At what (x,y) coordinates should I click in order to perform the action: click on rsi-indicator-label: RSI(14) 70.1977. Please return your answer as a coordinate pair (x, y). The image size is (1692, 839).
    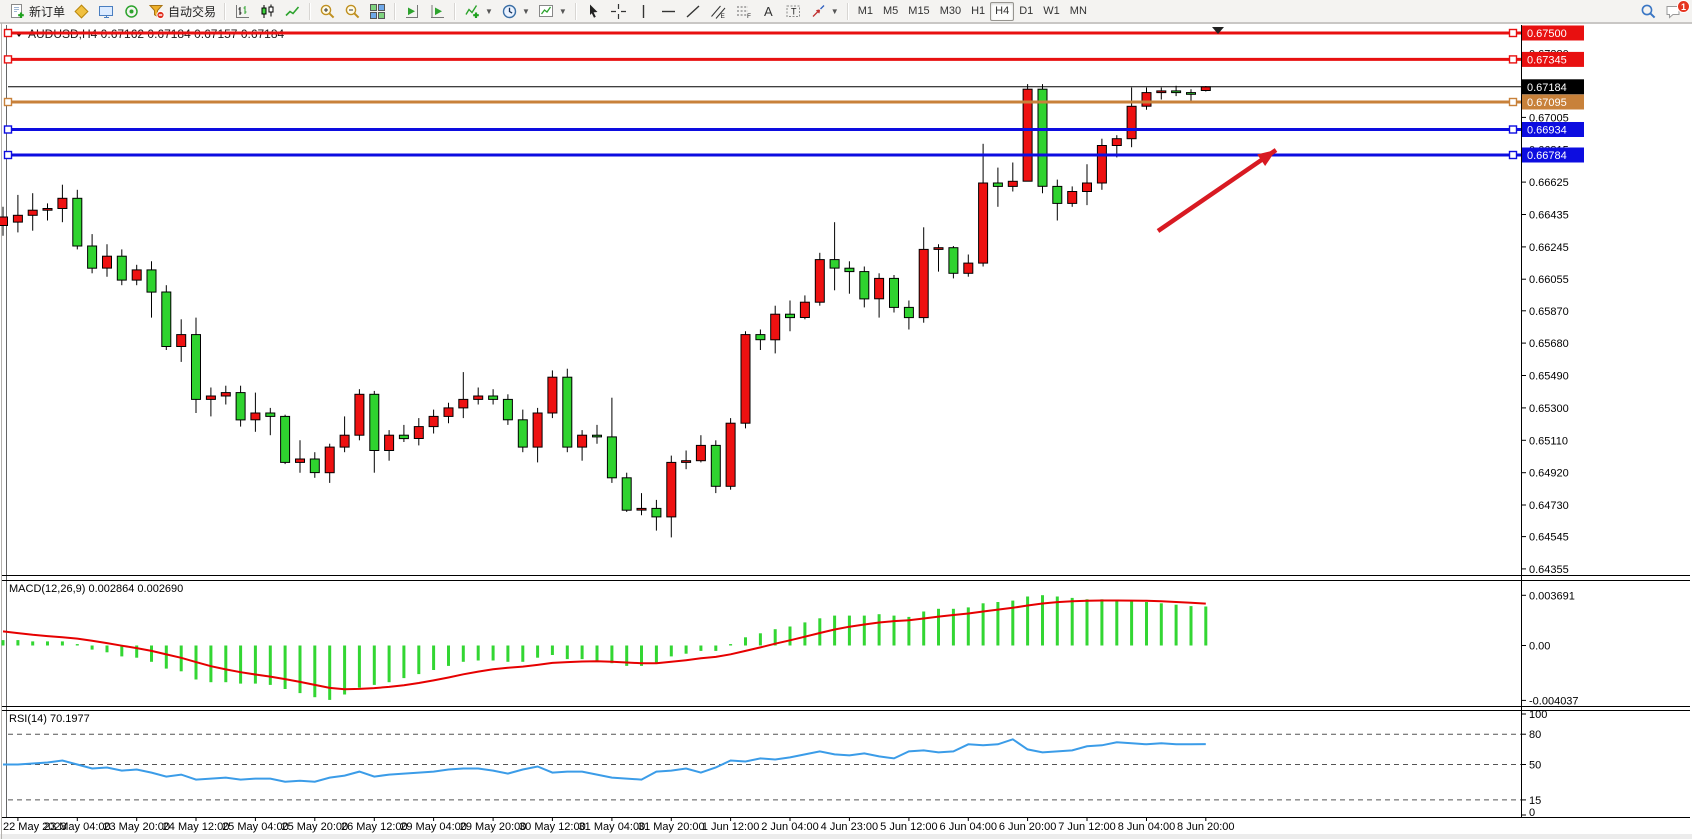
    Looking at the image, I should click on (49, 719).